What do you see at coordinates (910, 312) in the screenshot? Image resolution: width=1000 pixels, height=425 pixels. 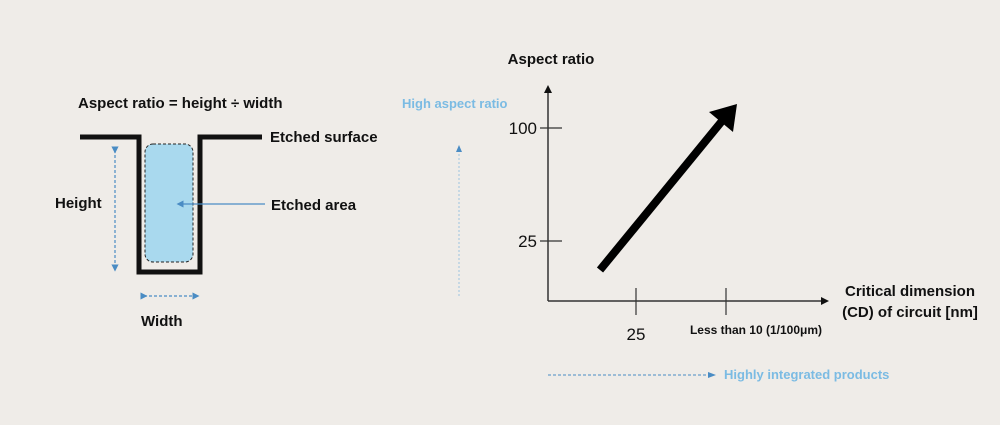 I see `x-axis-title-line2: (CD) of circuit [nm]` at bounding box center [910, 312].